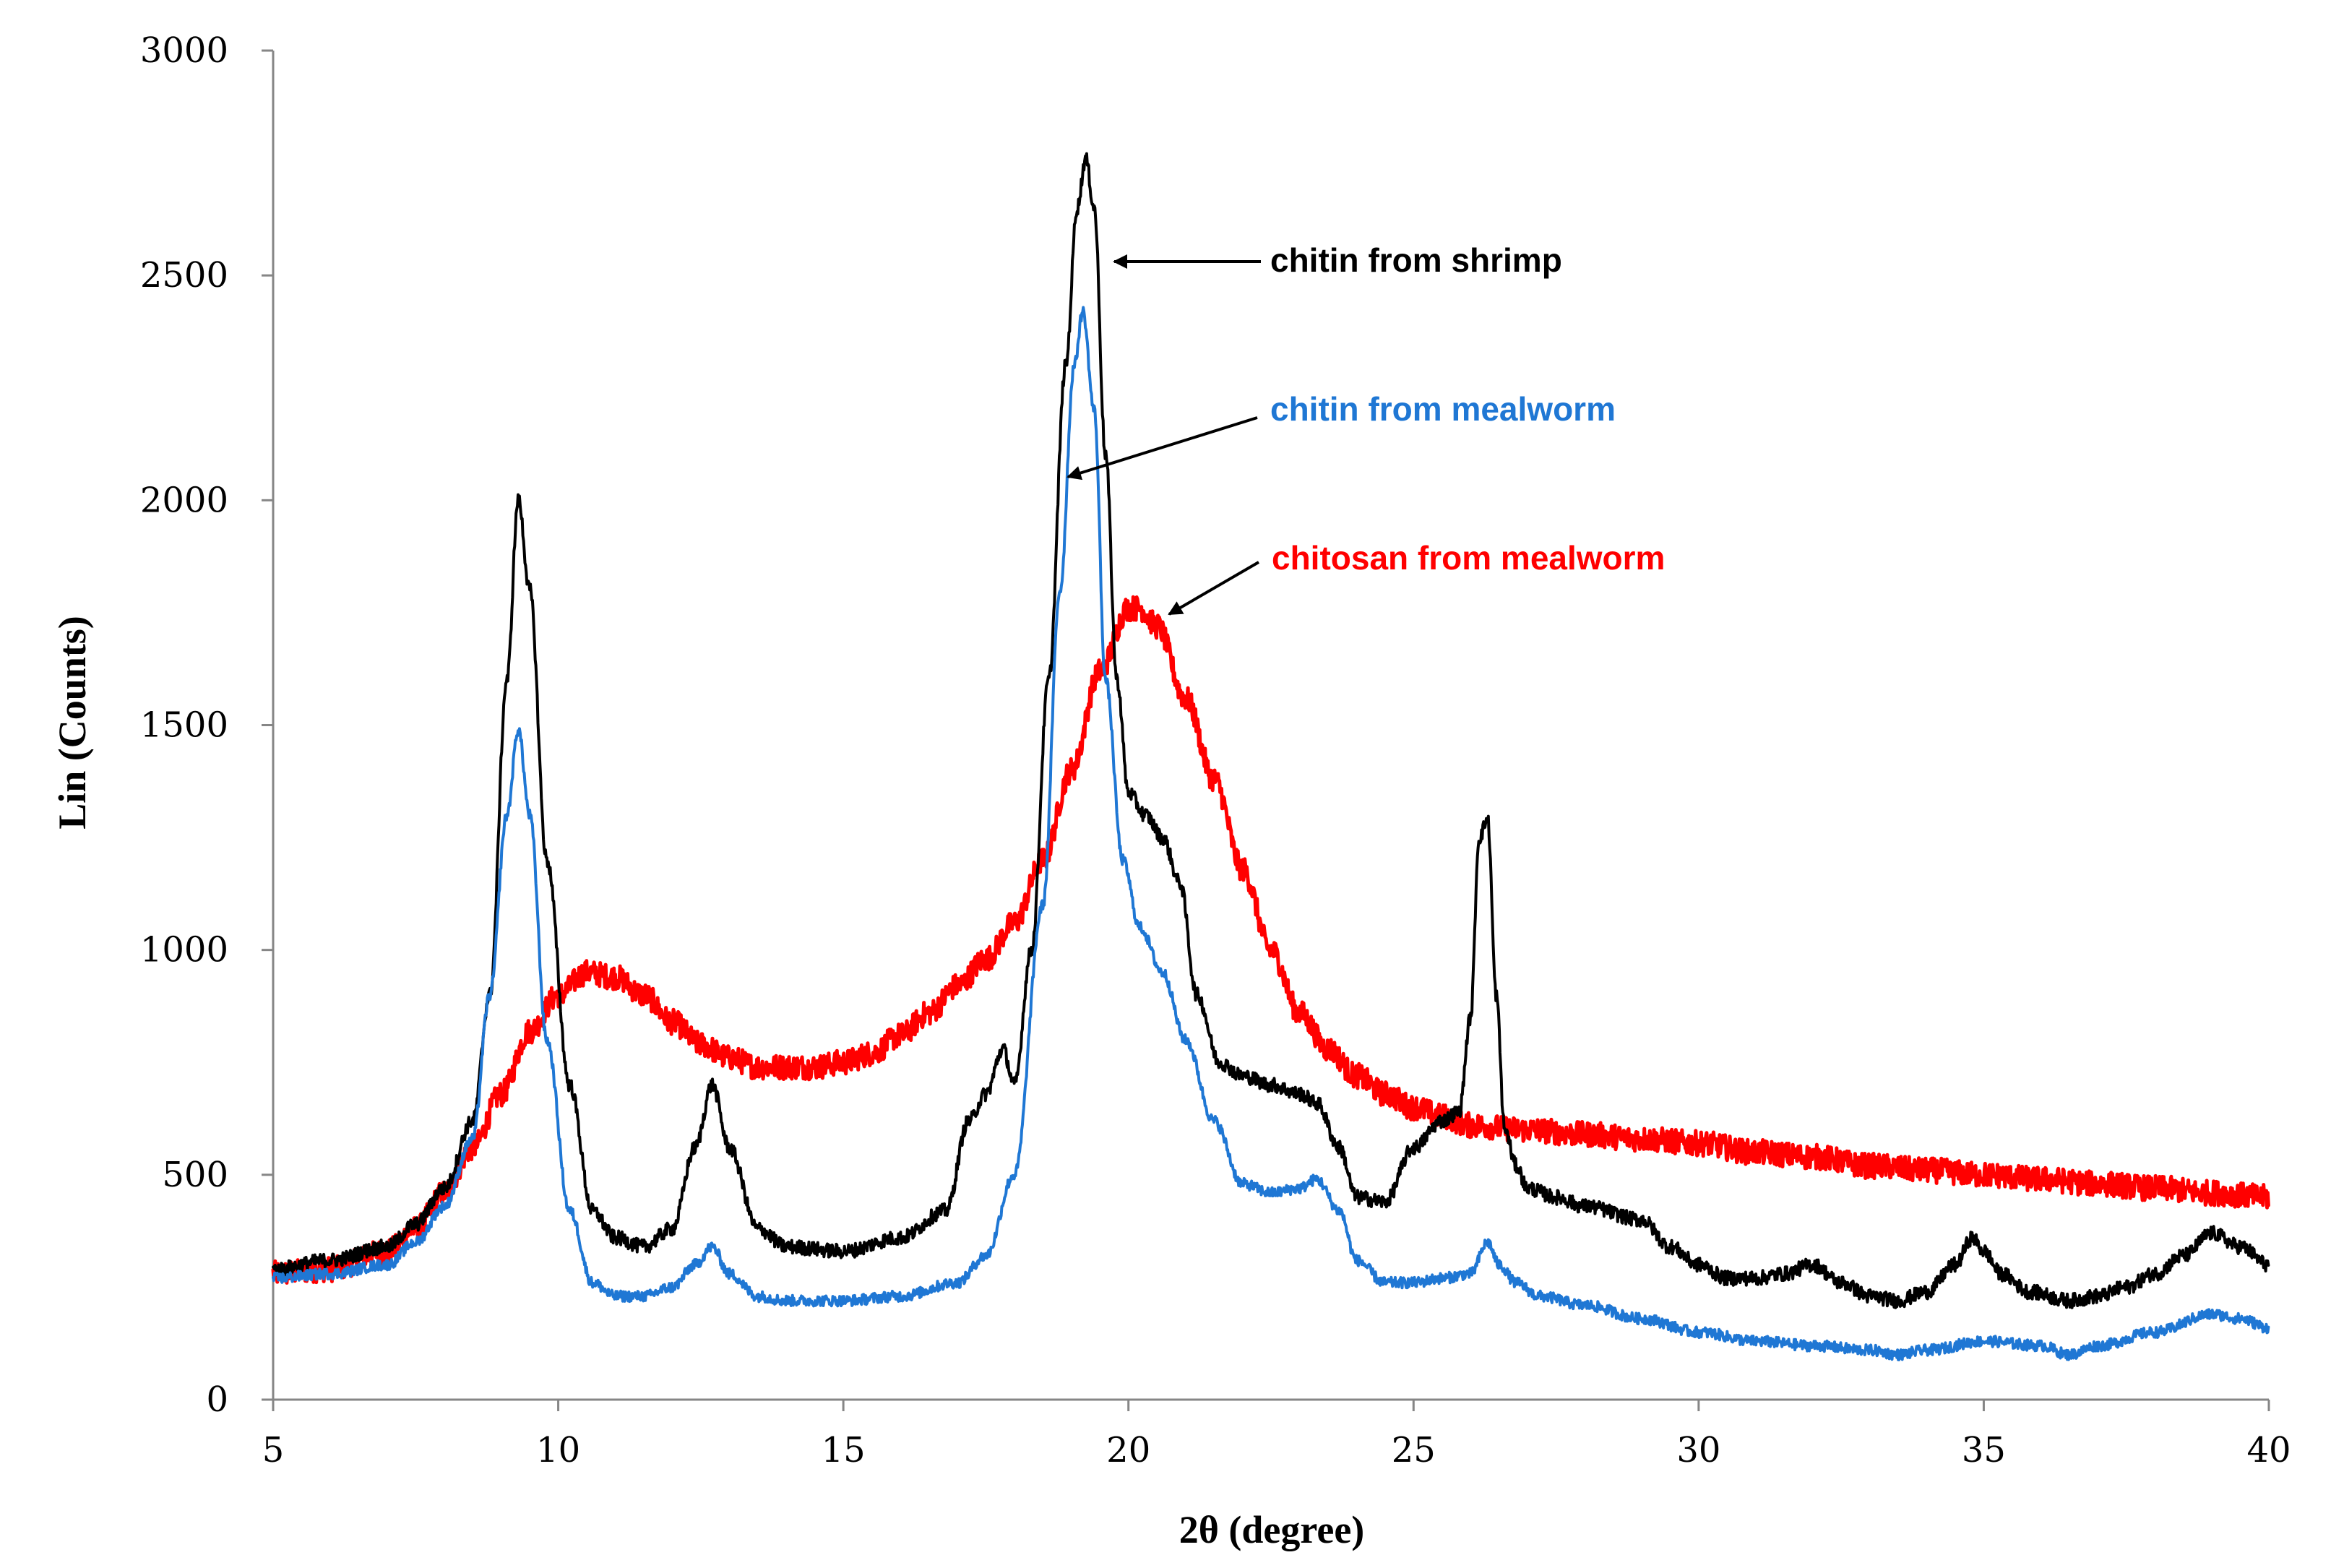 The width and height of the screenshot is (2344, 1568). What do you see at coordinates (558, 1450) in the screenshot?
I see `x-tick-label: 10` at bounding box center [558, 1450].